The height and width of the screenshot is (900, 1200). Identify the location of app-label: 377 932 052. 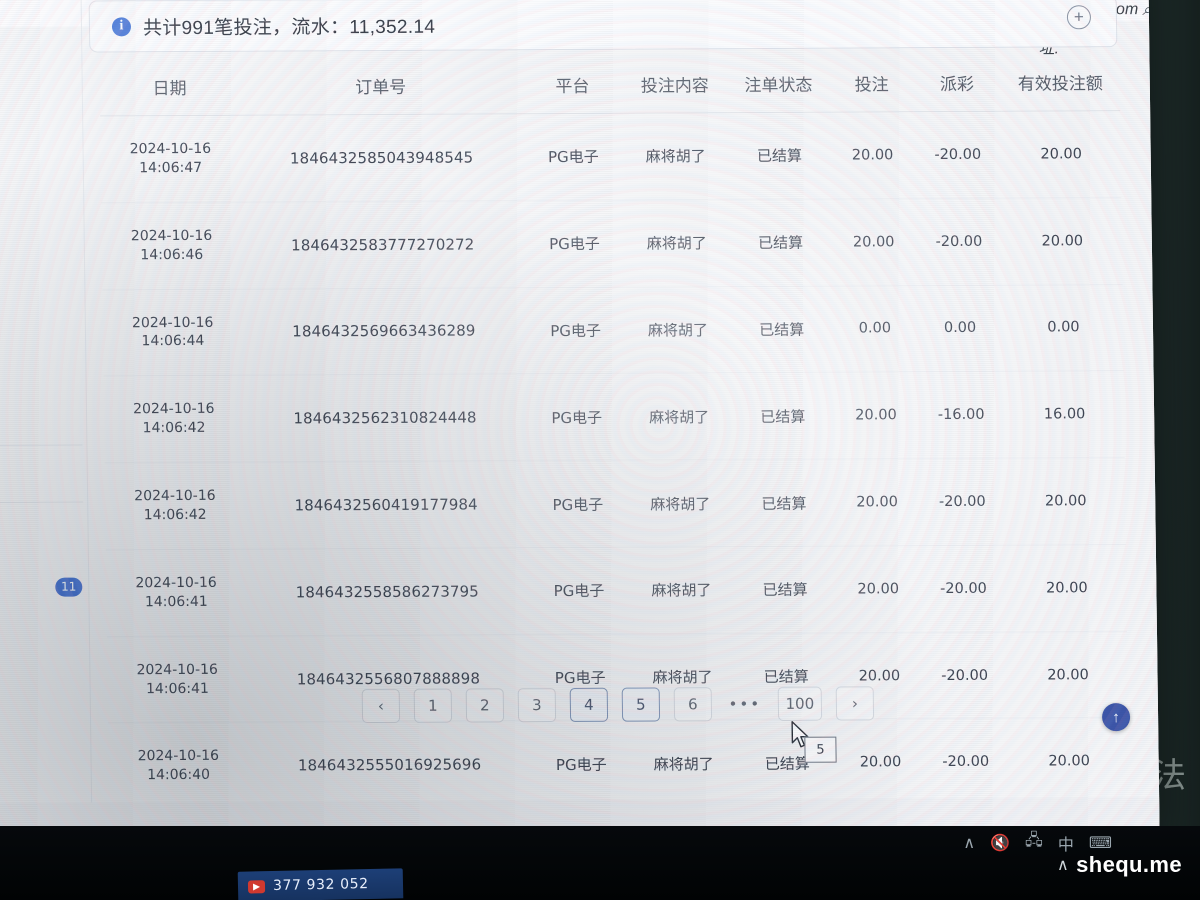
(320, 884).